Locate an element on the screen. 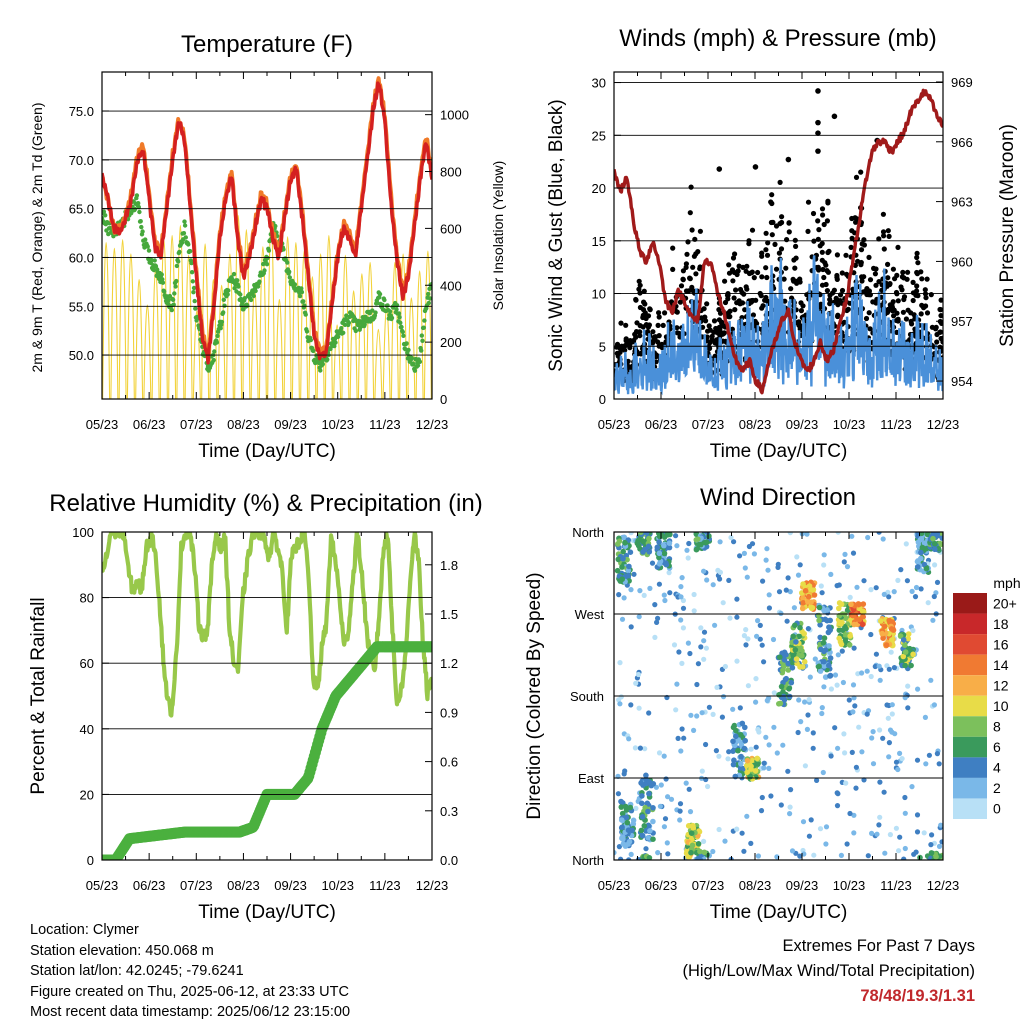 The width and height of the screenshot is (1024, 1024). colorbar-swatch is located at coordinates (970, 603).